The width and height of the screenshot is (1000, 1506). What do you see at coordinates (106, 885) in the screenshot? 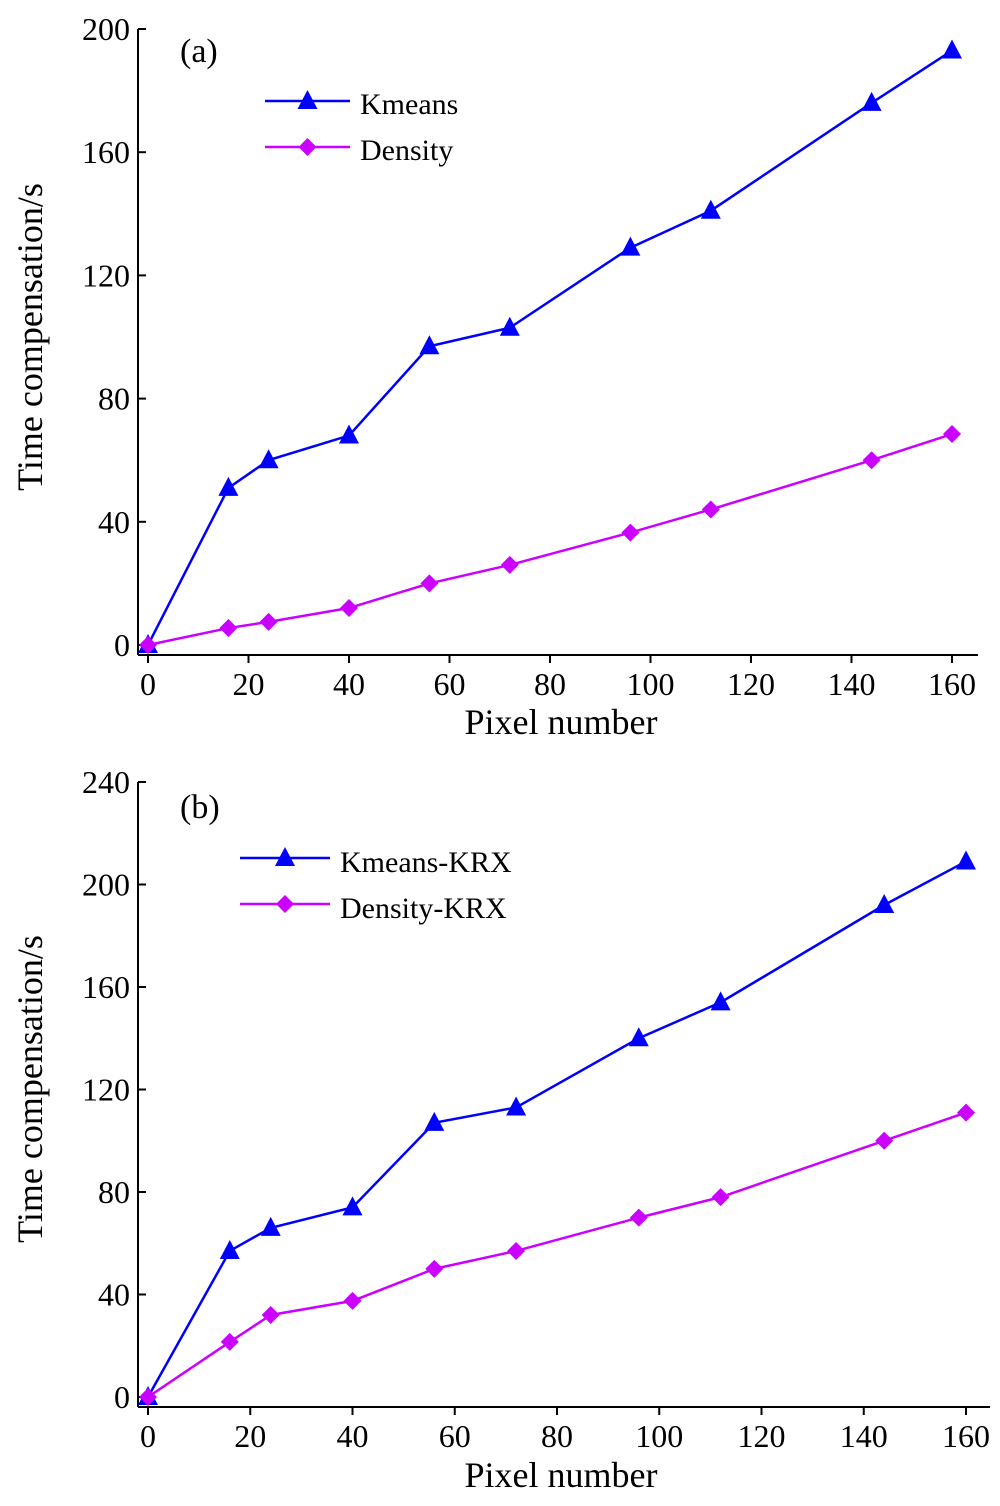
I see `panel-b-y-tick-label: 200` at bounding box center [106, 885].